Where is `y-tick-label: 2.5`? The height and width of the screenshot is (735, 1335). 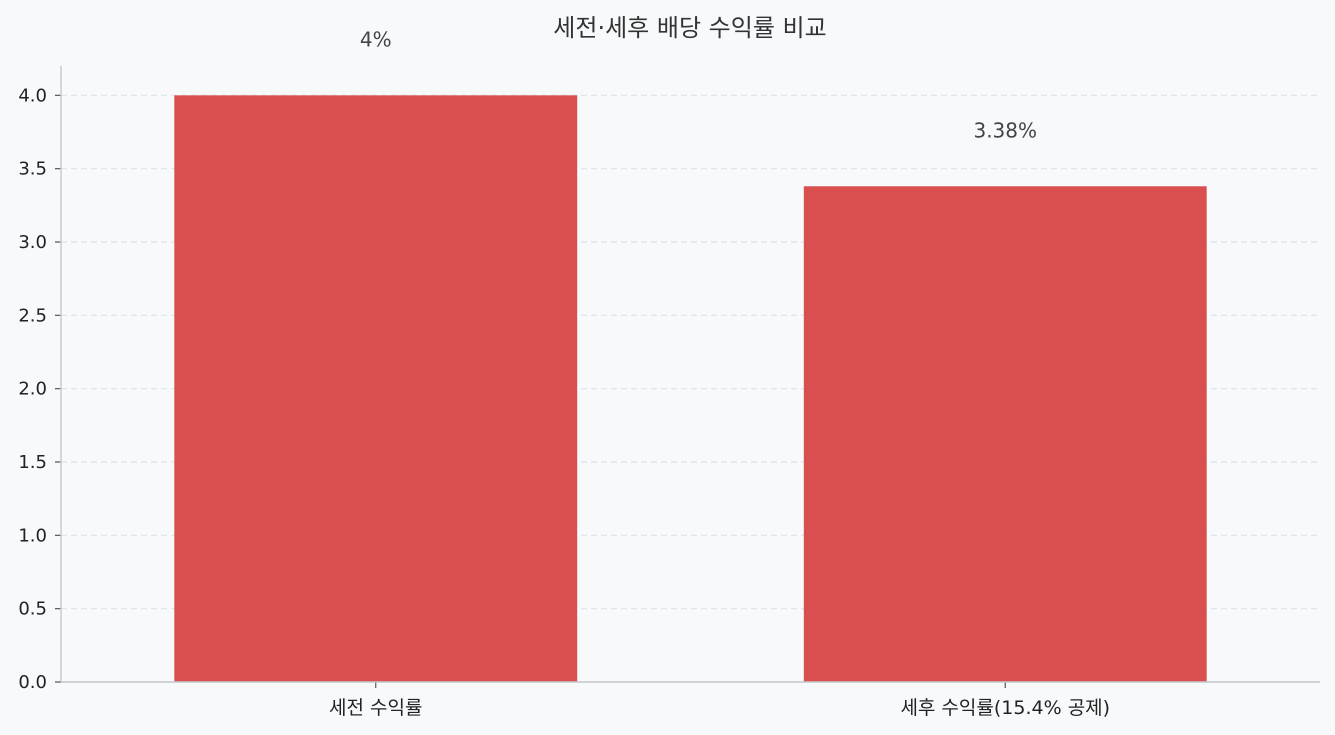
y-tick-label: 2.5 is located at coordinates (32, 315).